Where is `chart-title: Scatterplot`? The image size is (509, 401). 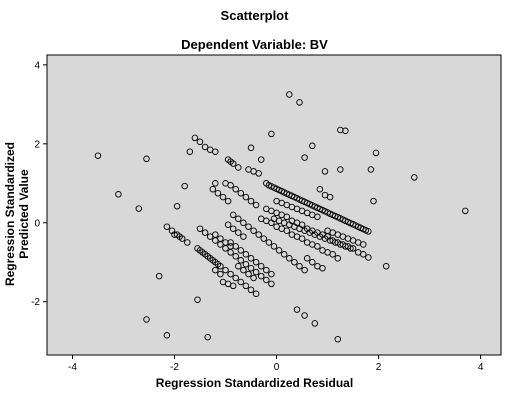 chart-title: Scatterplot is located at coordinates (254, 15).